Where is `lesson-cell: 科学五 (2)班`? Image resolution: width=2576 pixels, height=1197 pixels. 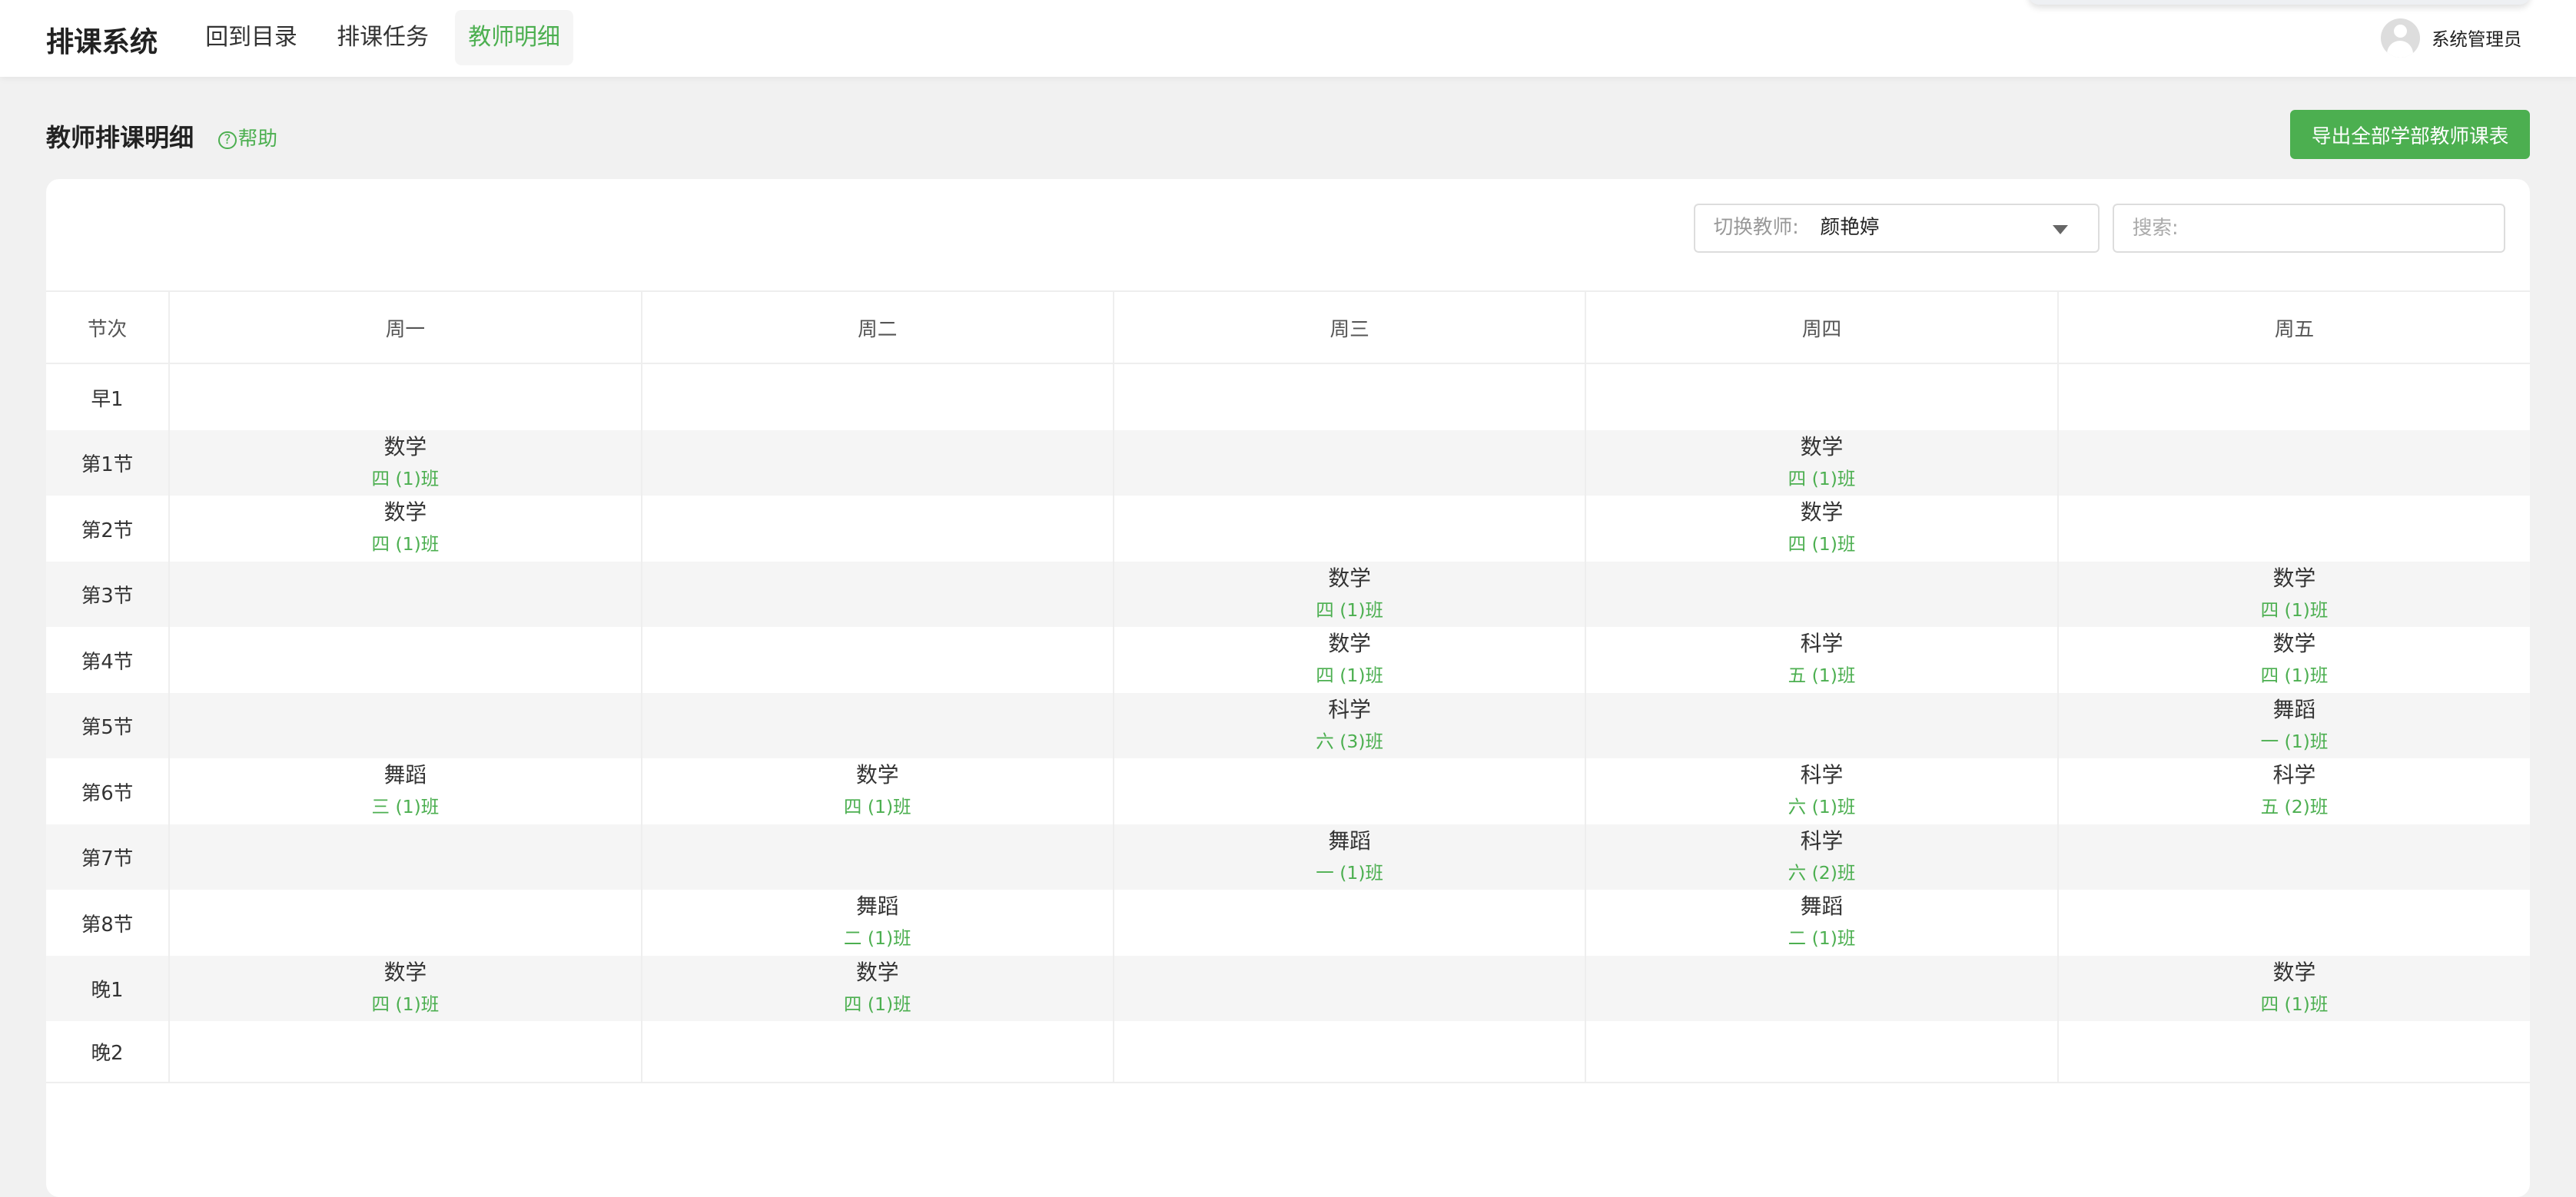
lesson-cell: 科学五 (2)班 is located at coordinates (2294, 791).